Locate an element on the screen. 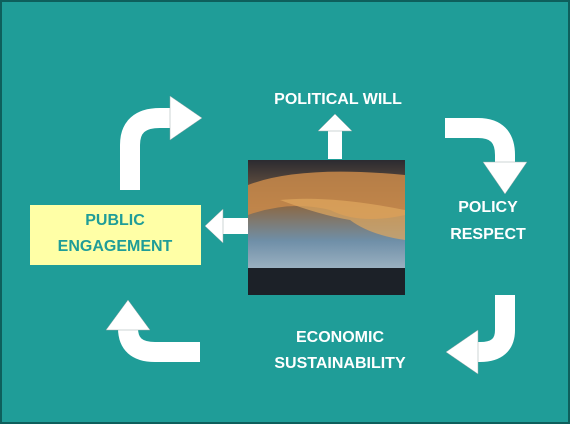  highlight-box is located at coordinates (115, 235).